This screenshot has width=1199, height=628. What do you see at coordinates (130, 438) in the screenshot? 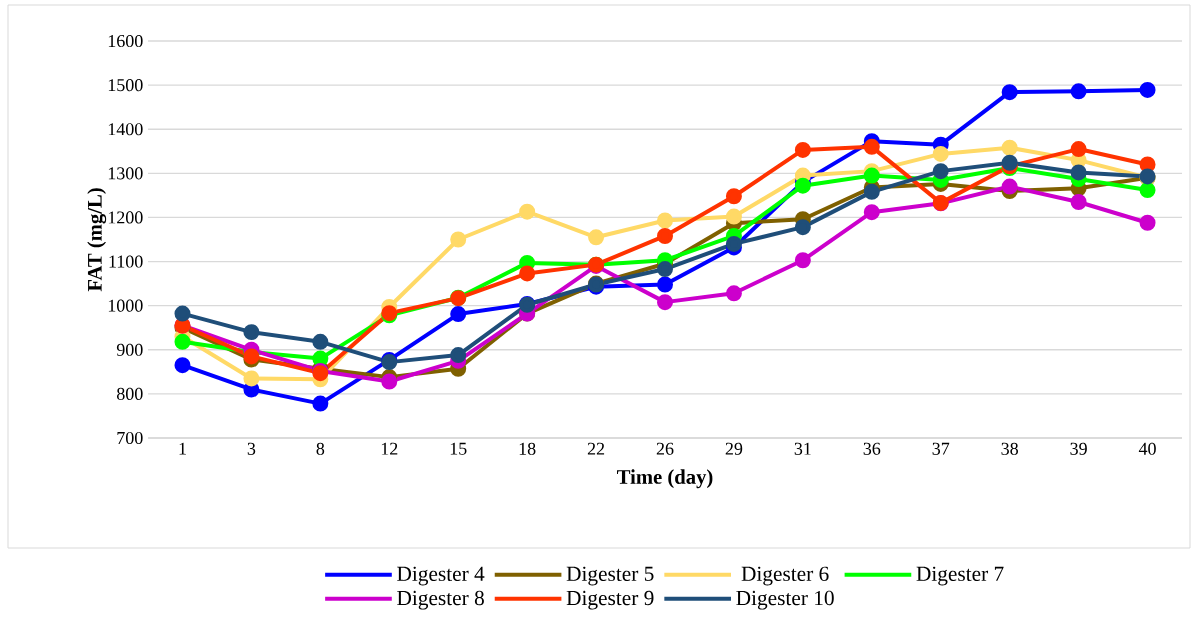
I see `y-tick-label: 700` at bounding box center [130, 438].